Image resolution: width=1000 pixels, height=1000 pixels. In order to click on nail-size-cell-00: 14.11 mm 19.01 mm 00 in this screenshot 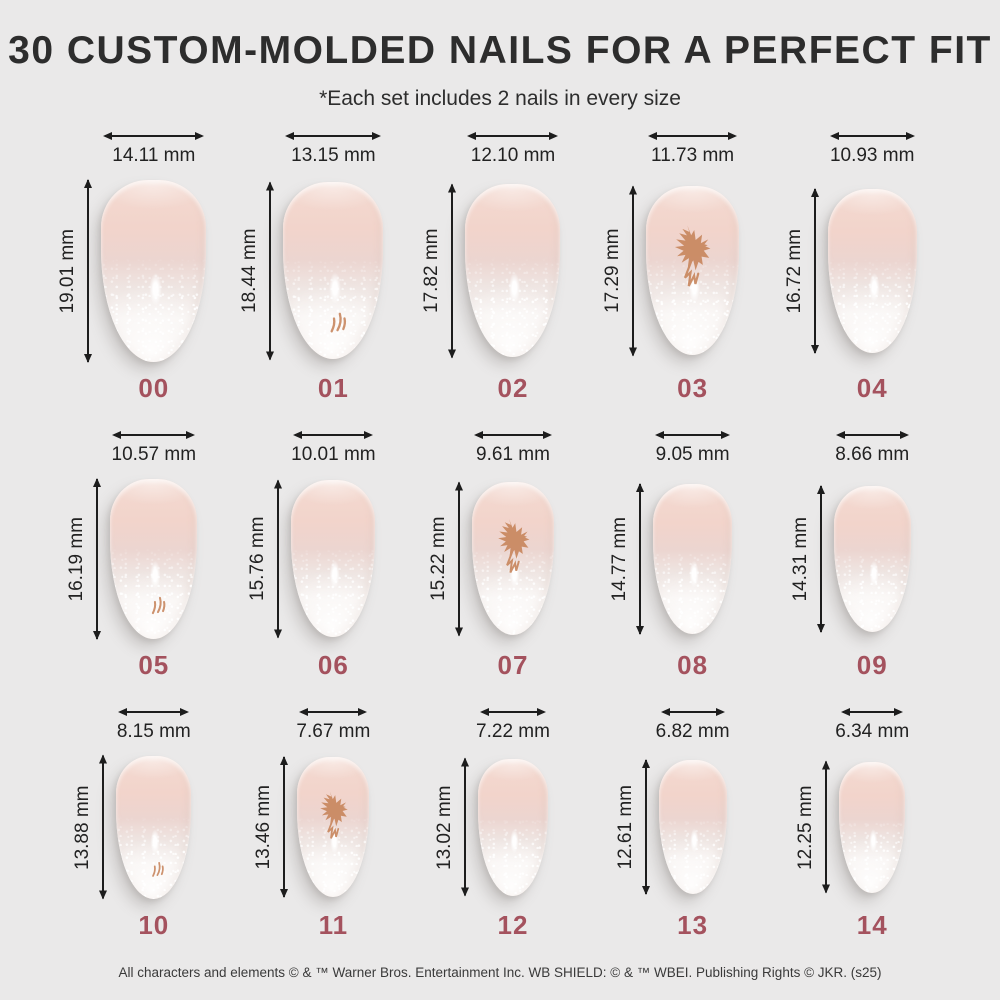, I will do `click(150, 267)`.